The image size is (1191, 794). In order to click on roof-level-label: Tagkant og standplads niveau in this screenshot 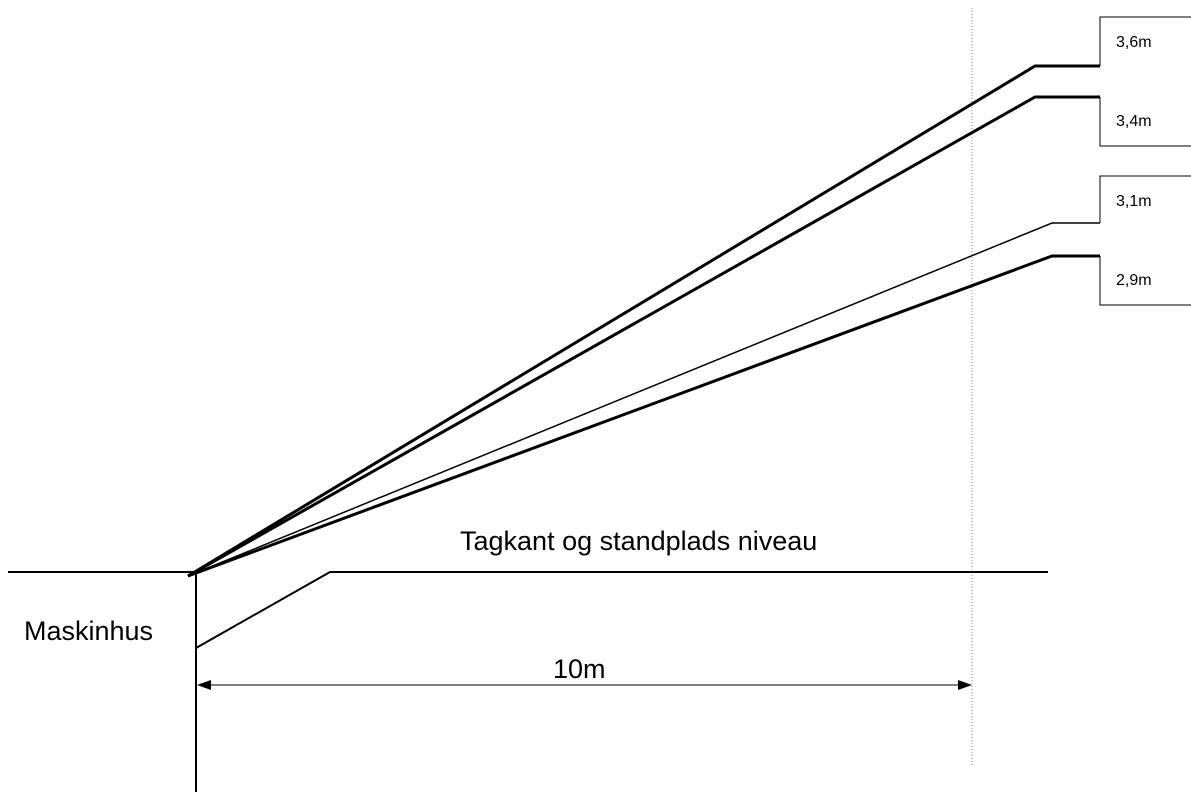, I will do `click(638, 541)`.